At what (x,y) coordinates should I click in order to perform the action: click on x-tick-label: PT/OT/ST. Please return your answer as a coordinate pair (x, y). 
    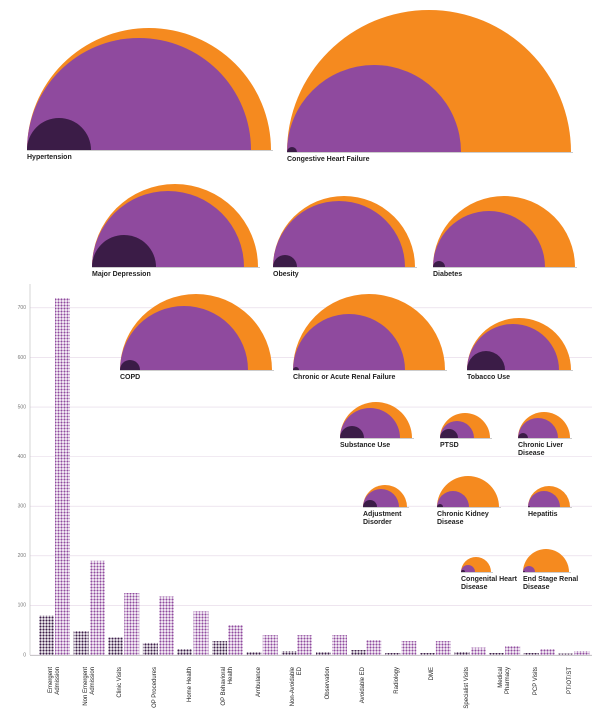
    Looking at the image, I should click on (570, 680).